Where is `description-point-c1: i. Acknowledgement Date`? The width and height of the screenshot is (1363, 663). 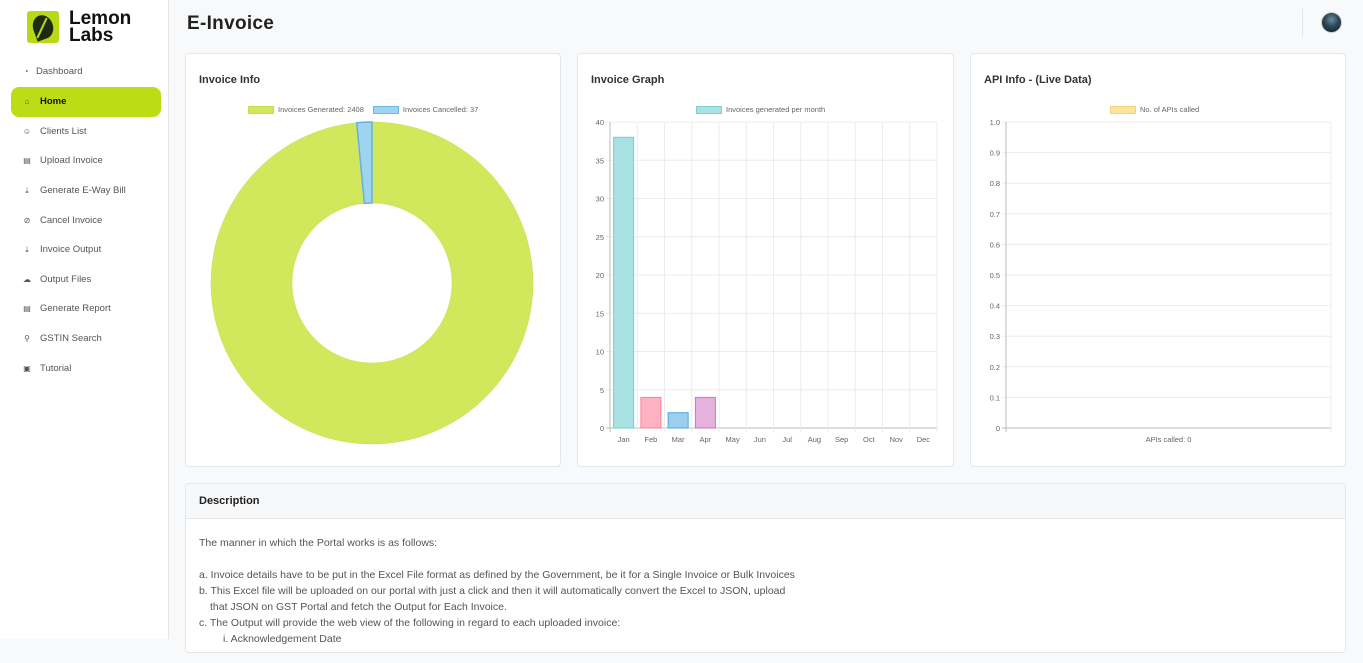
description-point-c1: i. Acknowledgement Date is located at coordinates (282, 639).